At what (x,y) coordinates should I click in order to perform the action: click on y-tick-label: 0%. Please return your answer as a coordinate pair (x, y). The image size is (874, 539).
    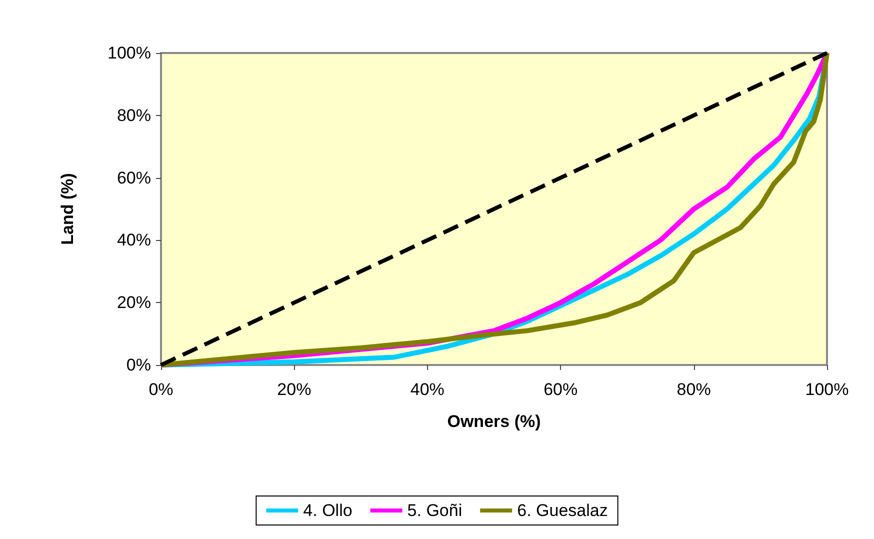
    Looking at the image, I should click on (138, 365).